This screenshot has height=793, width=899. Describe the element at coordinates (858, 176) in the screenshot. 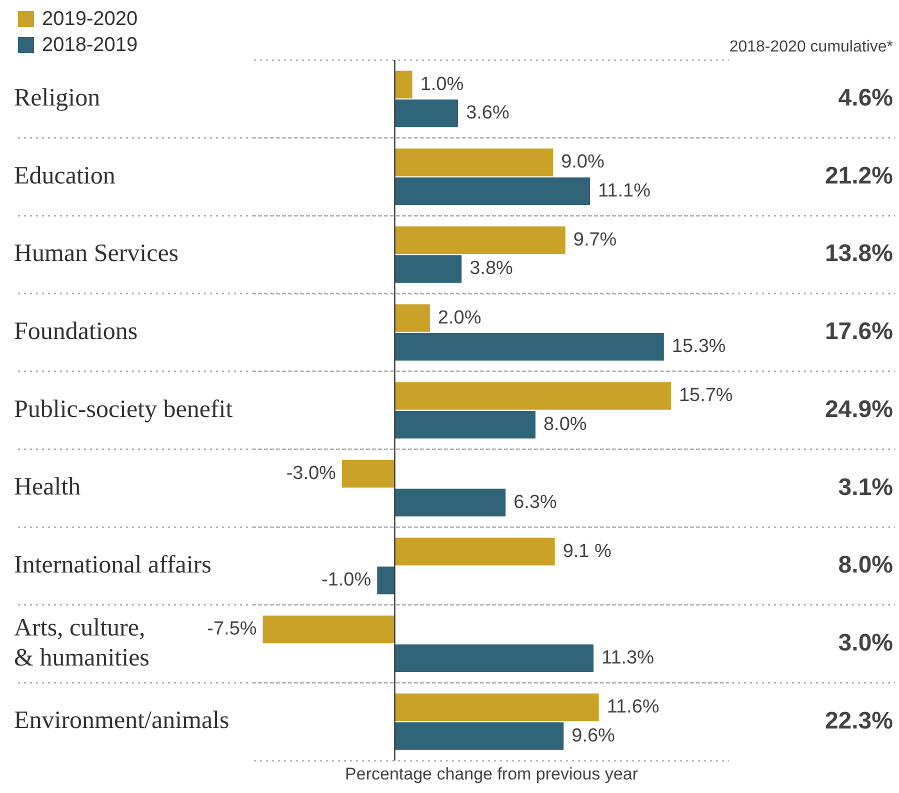

I see `text: 21.2%` at that location.